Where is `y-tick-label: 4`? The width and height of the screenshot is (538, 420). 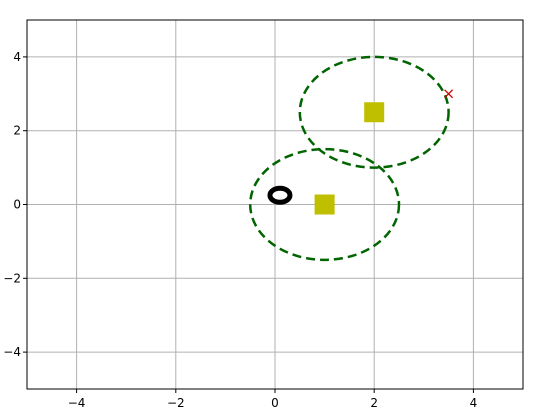
y-tick-label: 4 is located at coordinates (17, 57).